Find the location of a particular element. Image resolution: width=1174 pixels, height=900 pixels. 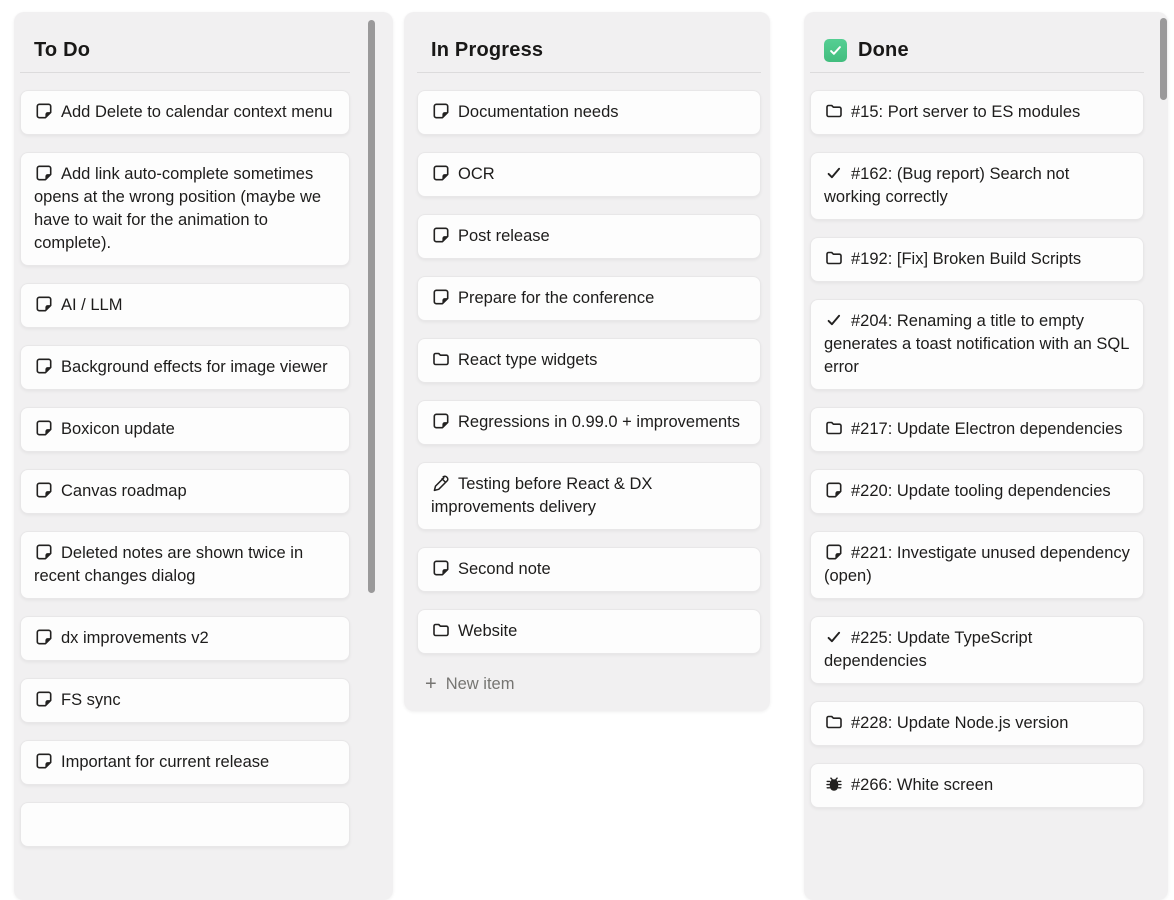

card-text: Background effects for image viewer is located at coordinates (194, 367).